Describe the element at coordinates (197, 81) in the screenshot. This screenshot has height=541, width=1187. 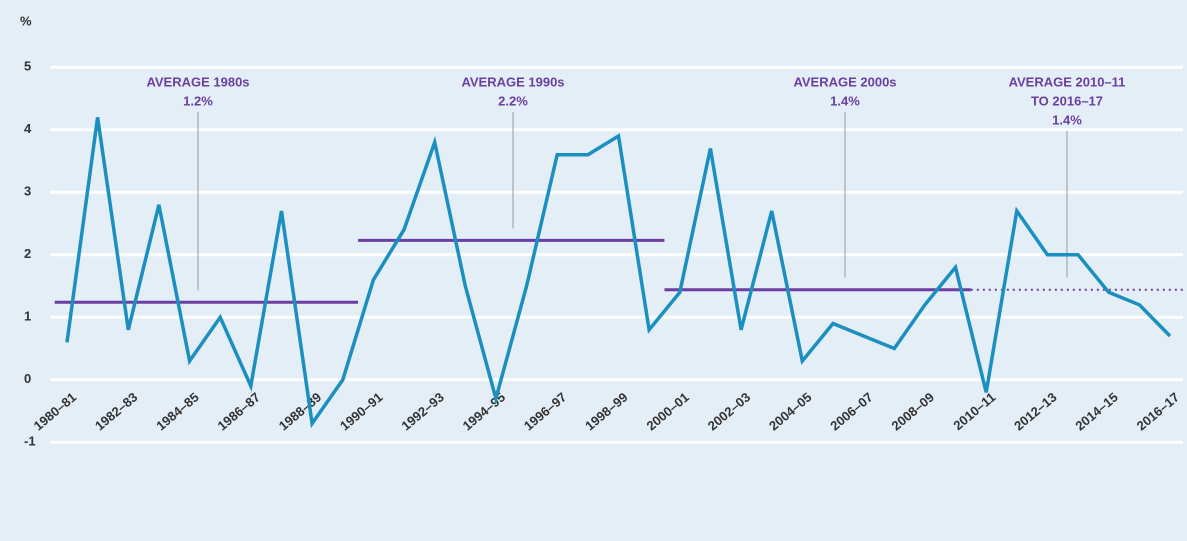
I see `average-label: AVERAGE 1980s` at that location.